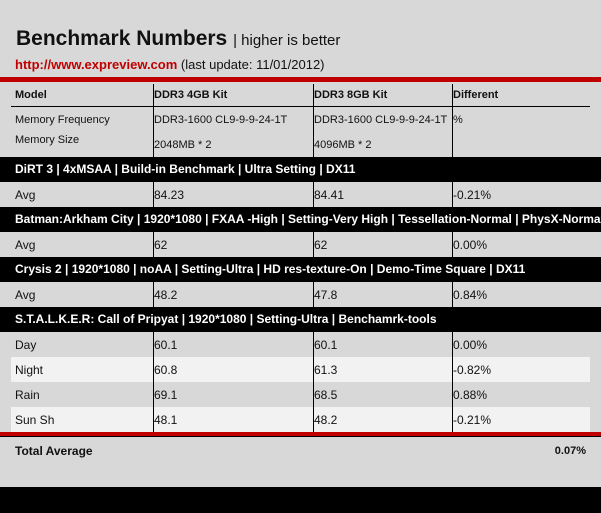 Image resolution: width=601 pixels, height=513 pixels. Describe the element at coordinates (300, 194) in the screenshot. I see `table-row: Avg 84.23 84.41 -0.21%` at that location.